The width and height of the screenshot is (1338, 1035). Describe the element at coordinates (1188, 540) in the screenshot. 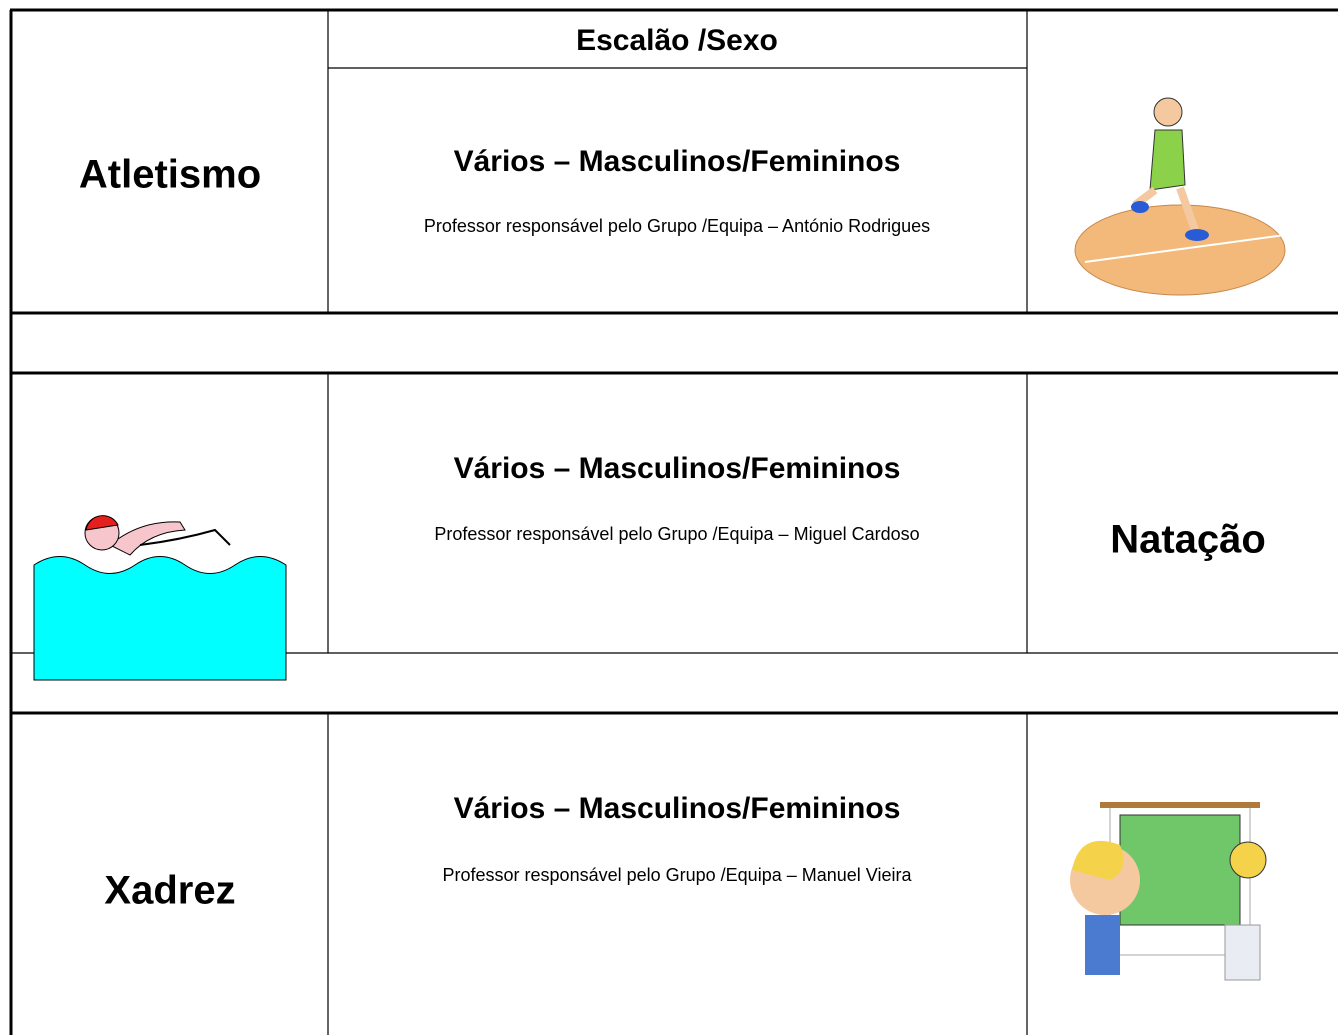

I see `sport-name: Natação` at that location.